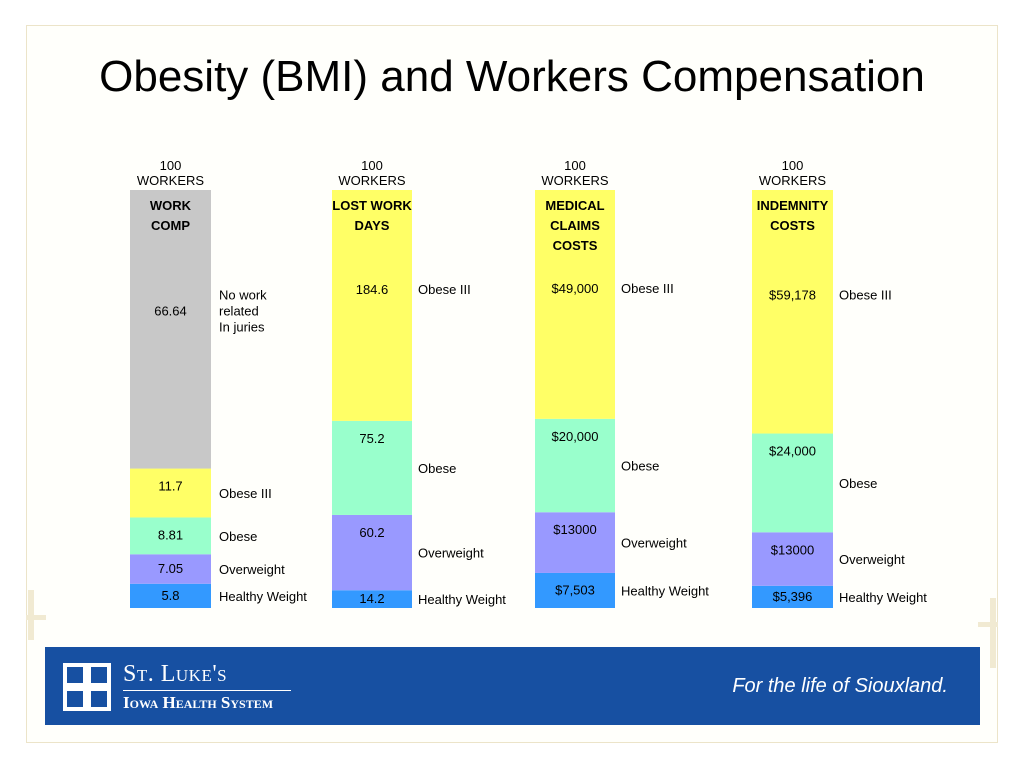  What do you see at coordinates (371, 438) in the screenshot?
I see `segment-value-label: 75.2` at bounding box center [371, 438].